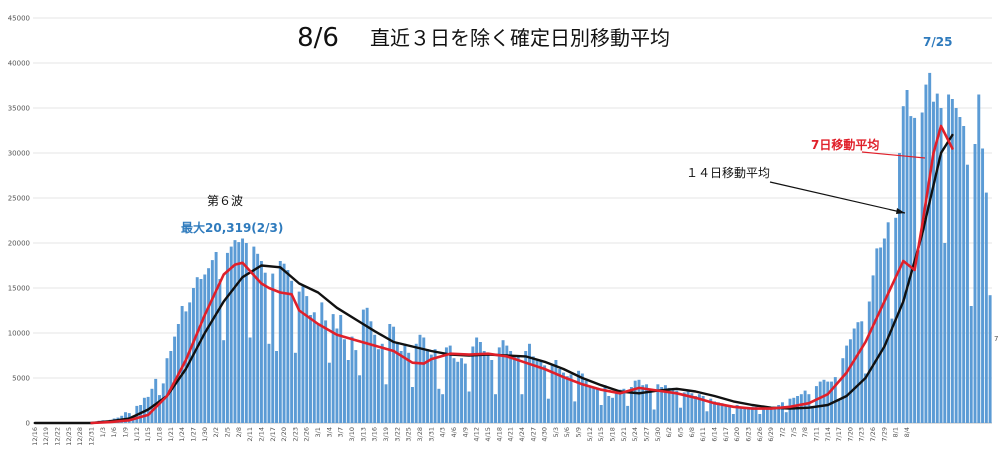 The width and height of the screenshot is (1000, 449). I want to click on x-tick-label: 5/18, so click(613, 434).